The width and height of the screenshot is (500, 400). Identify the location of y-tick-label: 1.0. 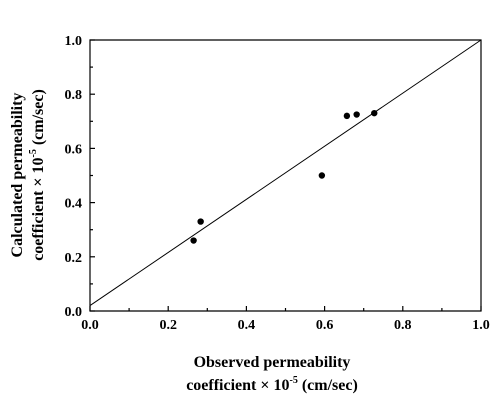
(74, 41).